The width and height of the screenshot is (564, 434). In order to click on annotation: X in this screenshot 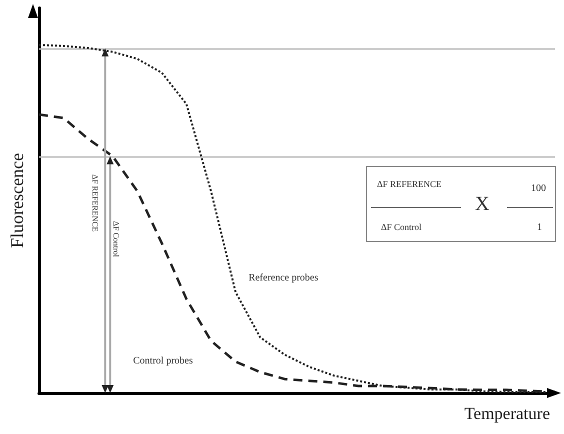, I will do `click(482, 204)`.